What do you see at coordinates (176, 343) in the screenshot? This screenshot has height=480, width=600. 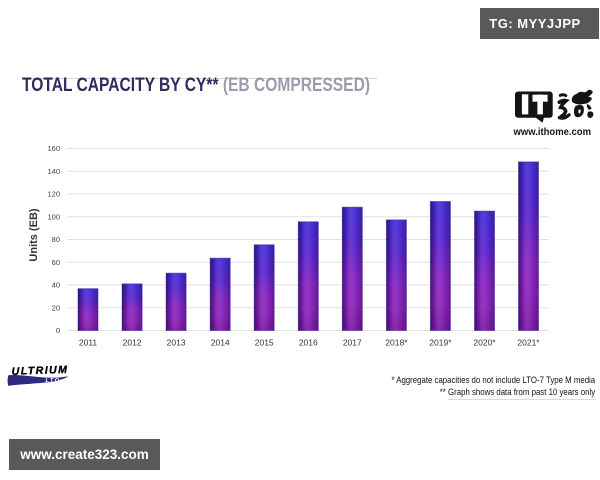 I see `svg-text: 2013` at bounding box center [176, 343].